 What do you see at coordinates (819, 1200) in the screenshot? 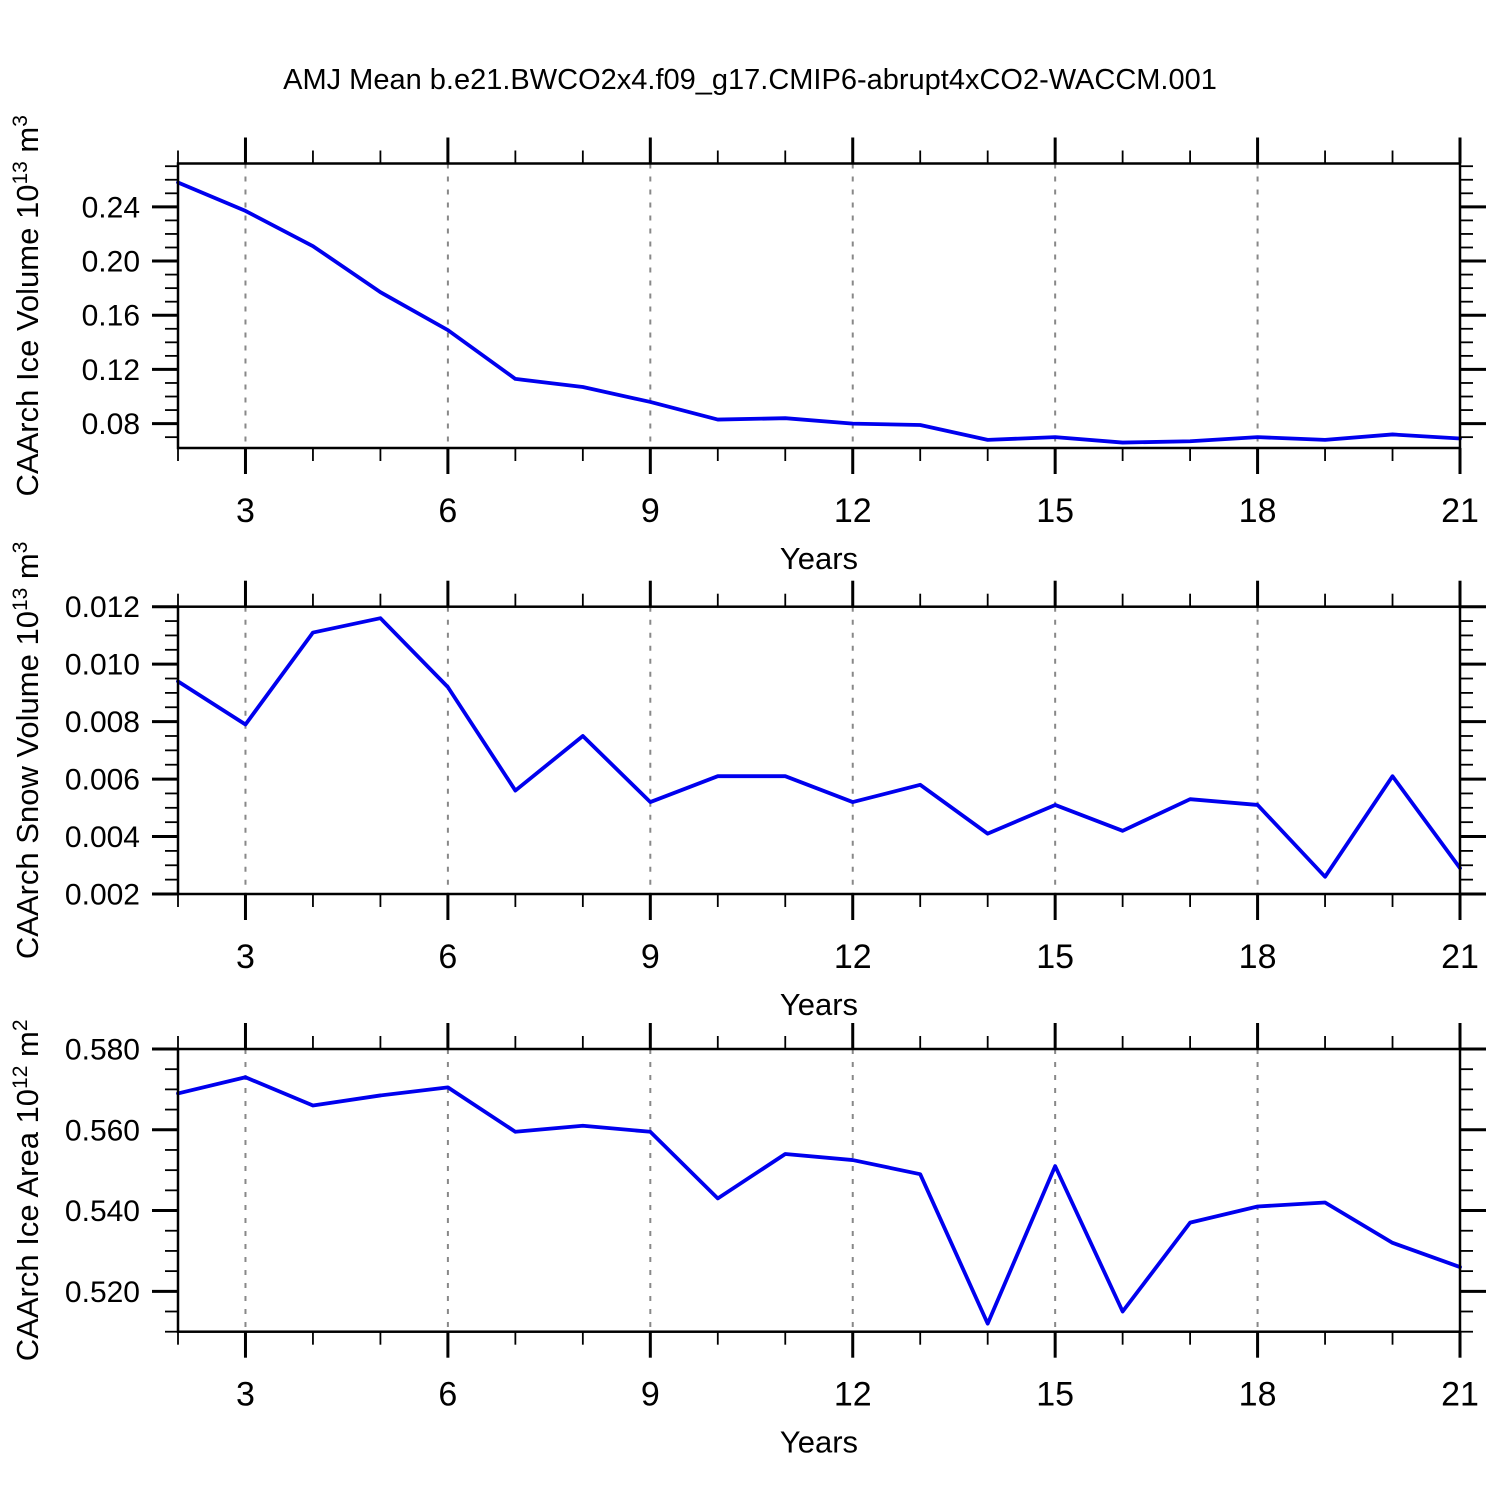
I see `ice-area-data-line` at bounding box center [819, 1200].